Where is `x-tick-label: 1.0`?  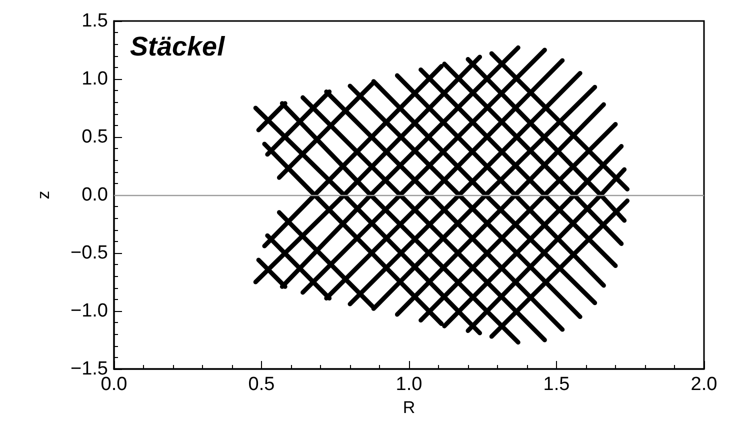 x-tick-label: 1.0 is located at coordinates (409, 384).